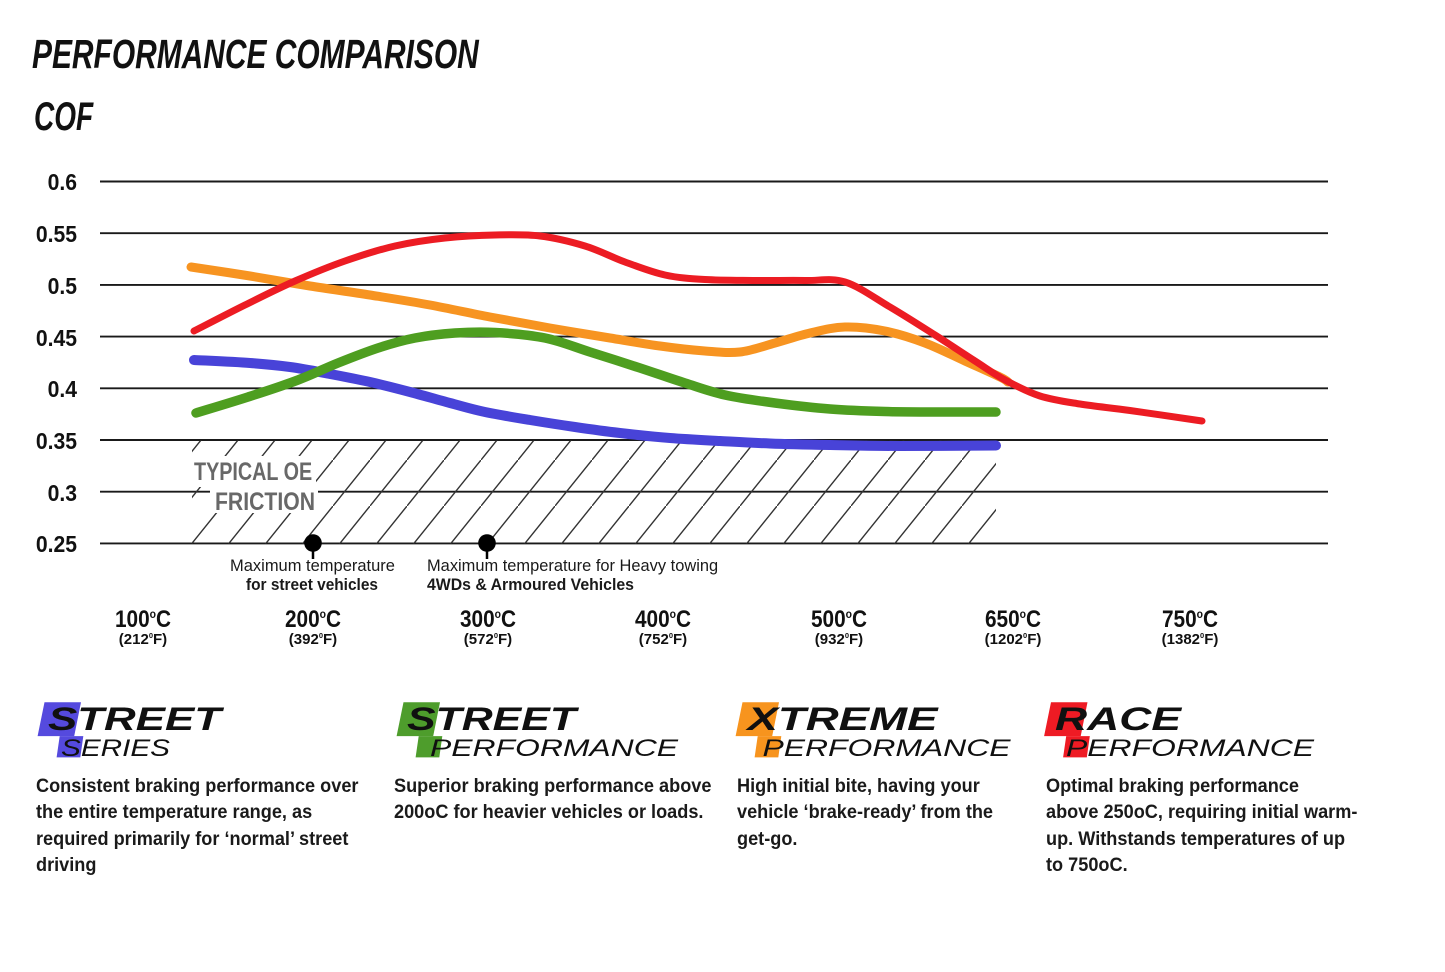 This screenshot has width=1445, height=972. Describe the element at coordinates (115, 748) in the screenshot. I see `svg-text: SERIES` at that location.